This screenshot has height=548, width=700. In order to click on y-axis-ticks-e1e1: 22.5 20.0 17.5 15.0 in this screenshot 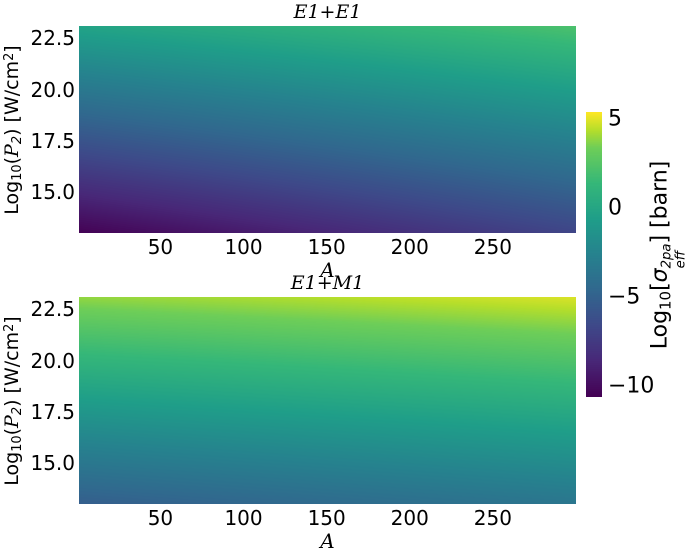, I will do `click(50, 129)`.